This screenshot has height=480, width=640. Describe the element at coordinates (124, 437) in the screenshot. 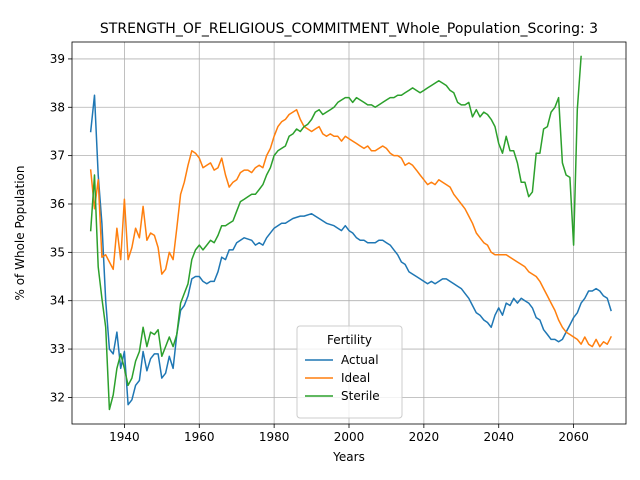

I see `x-tick-label: 1940` at that location.